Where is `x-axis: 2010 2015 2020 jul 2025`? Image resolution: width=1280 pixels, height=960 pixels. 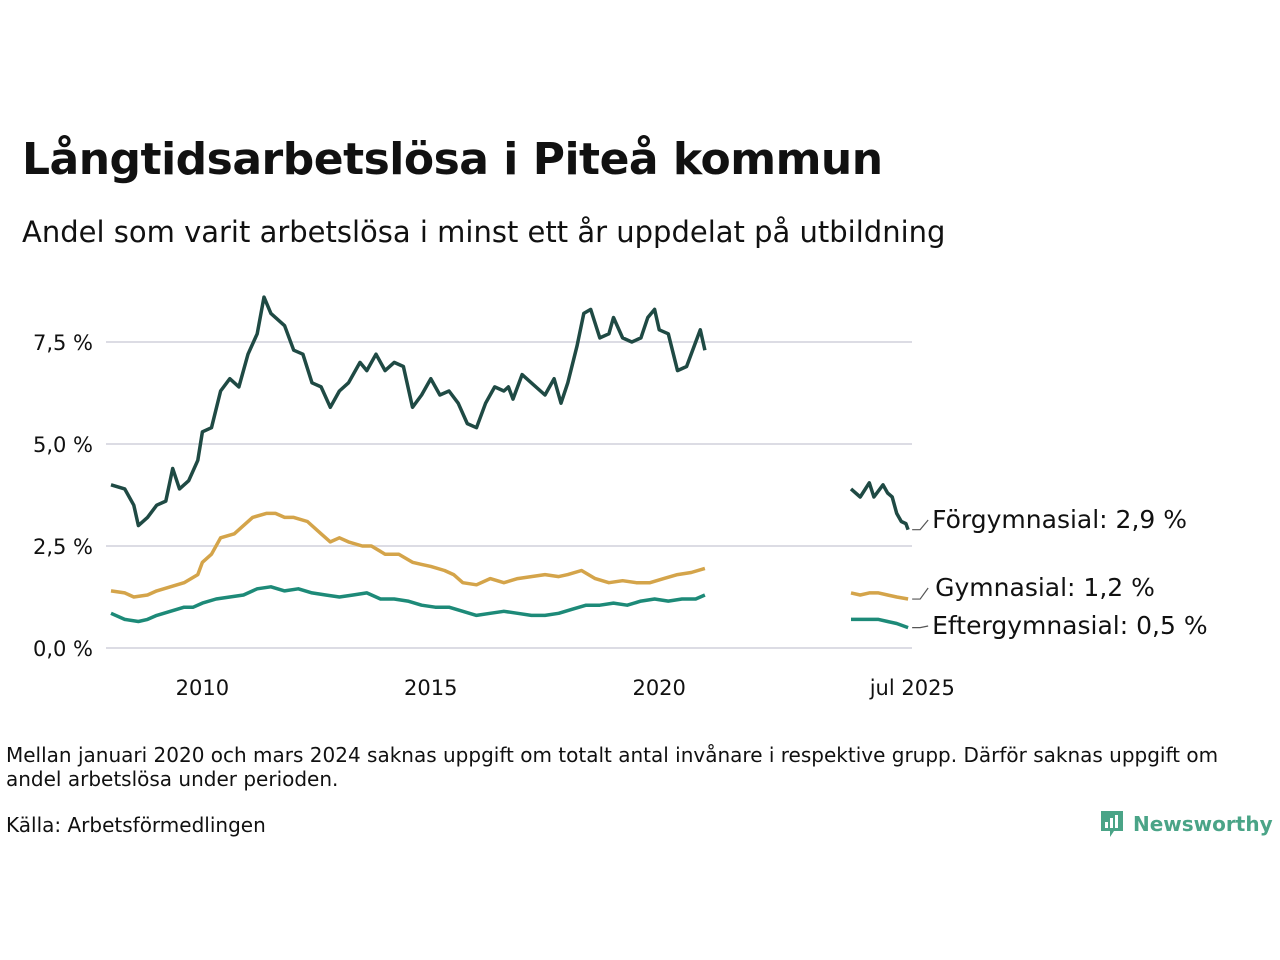 x-axis: 2010 2015 2020 jul 2025 is located at coordinates (565, 688).